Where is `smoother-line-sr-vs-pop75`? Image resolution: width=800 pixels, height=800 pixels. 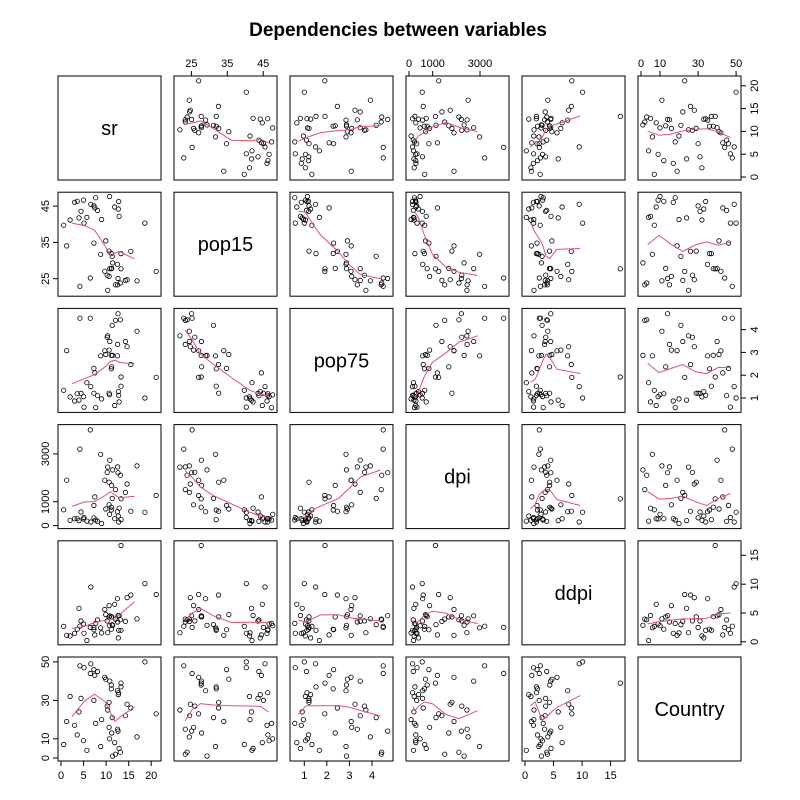
smoother-line-sr-vs-pop75 is located at coordinates (339, 133).